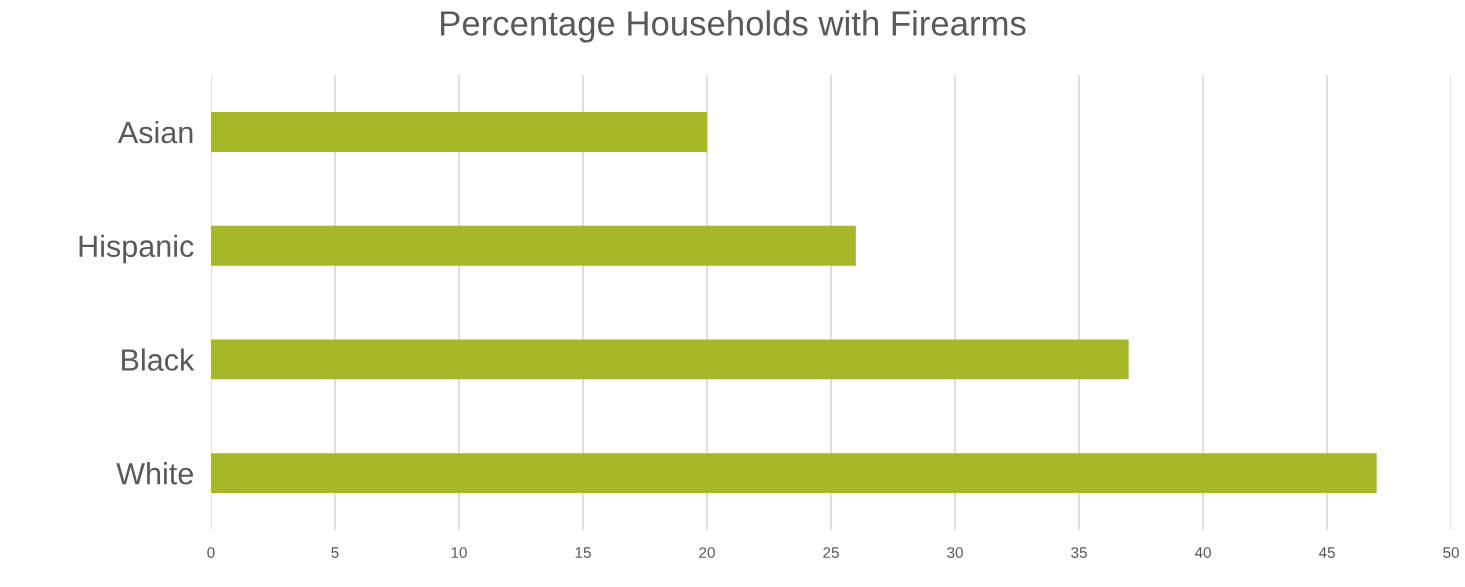 This screenshot has height=587, width=1465. Describe the element at coordinates (1202, 552) in the screenshot. I see `x-tick-label: 40` at that location.